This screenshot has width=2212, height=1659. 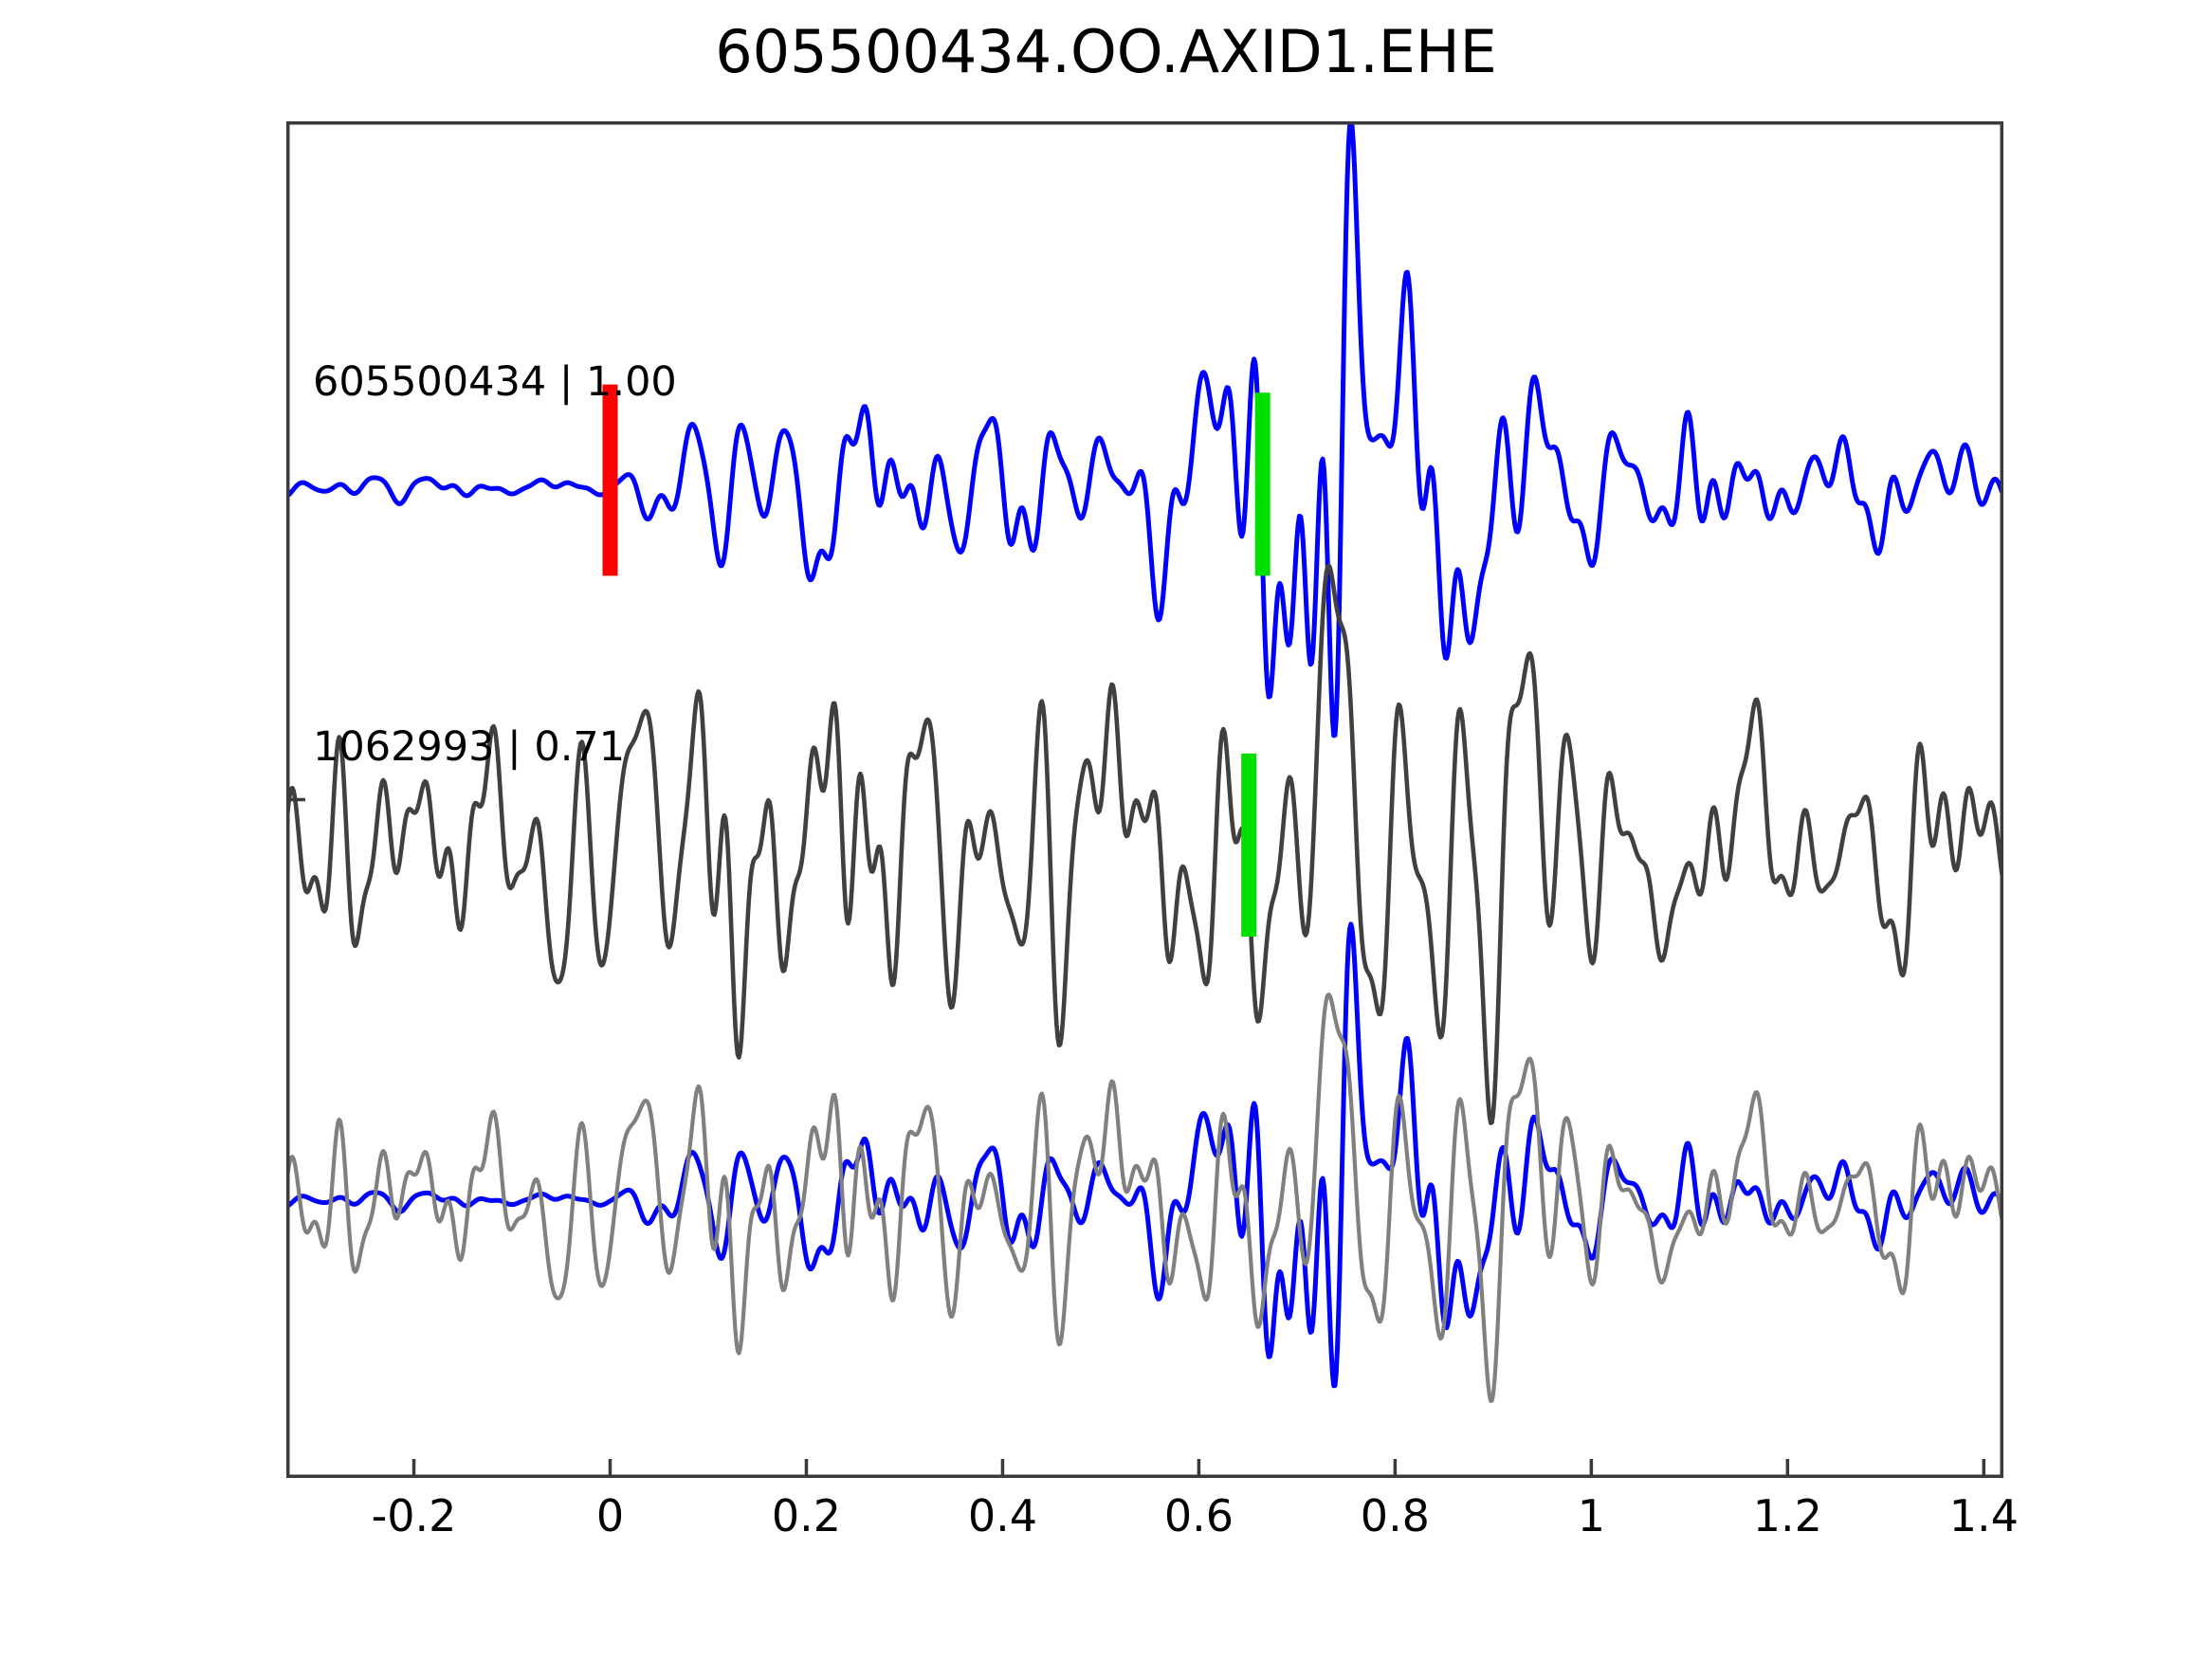 I want to click on x-tick-label: 1, so click(x=1591, y=1515).